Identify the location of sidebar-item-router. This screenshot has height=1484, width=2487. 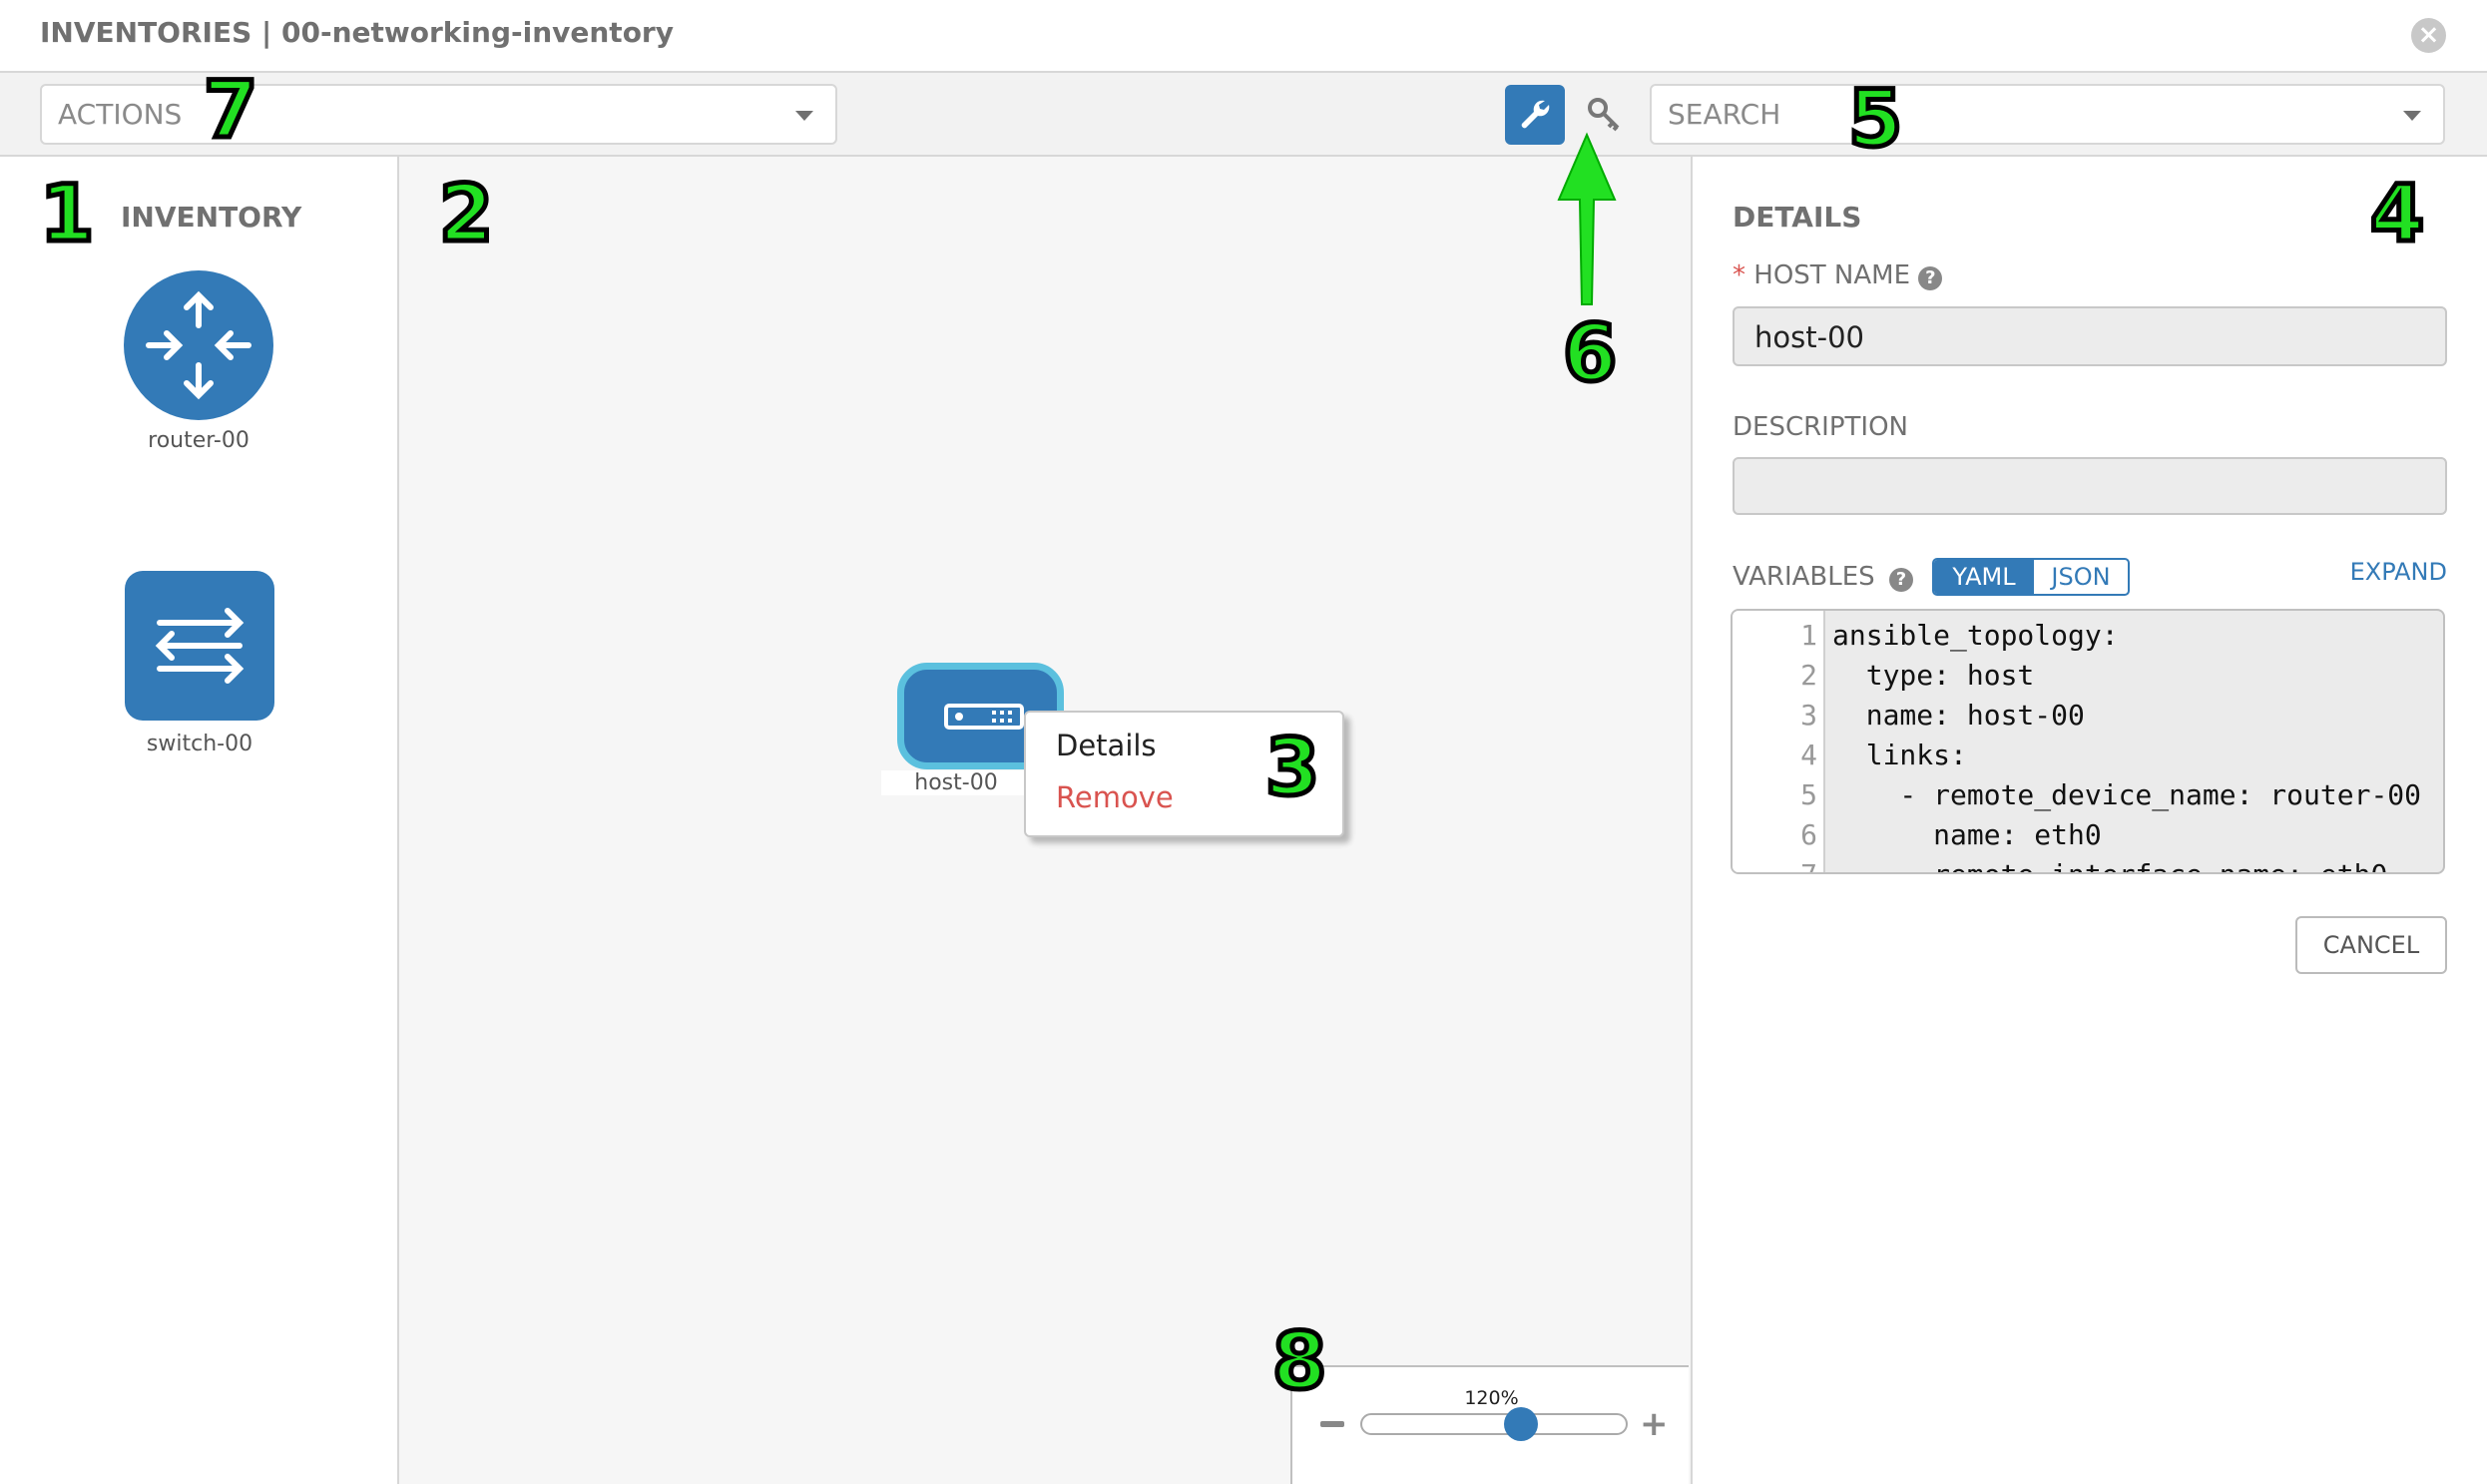
(198, 345).